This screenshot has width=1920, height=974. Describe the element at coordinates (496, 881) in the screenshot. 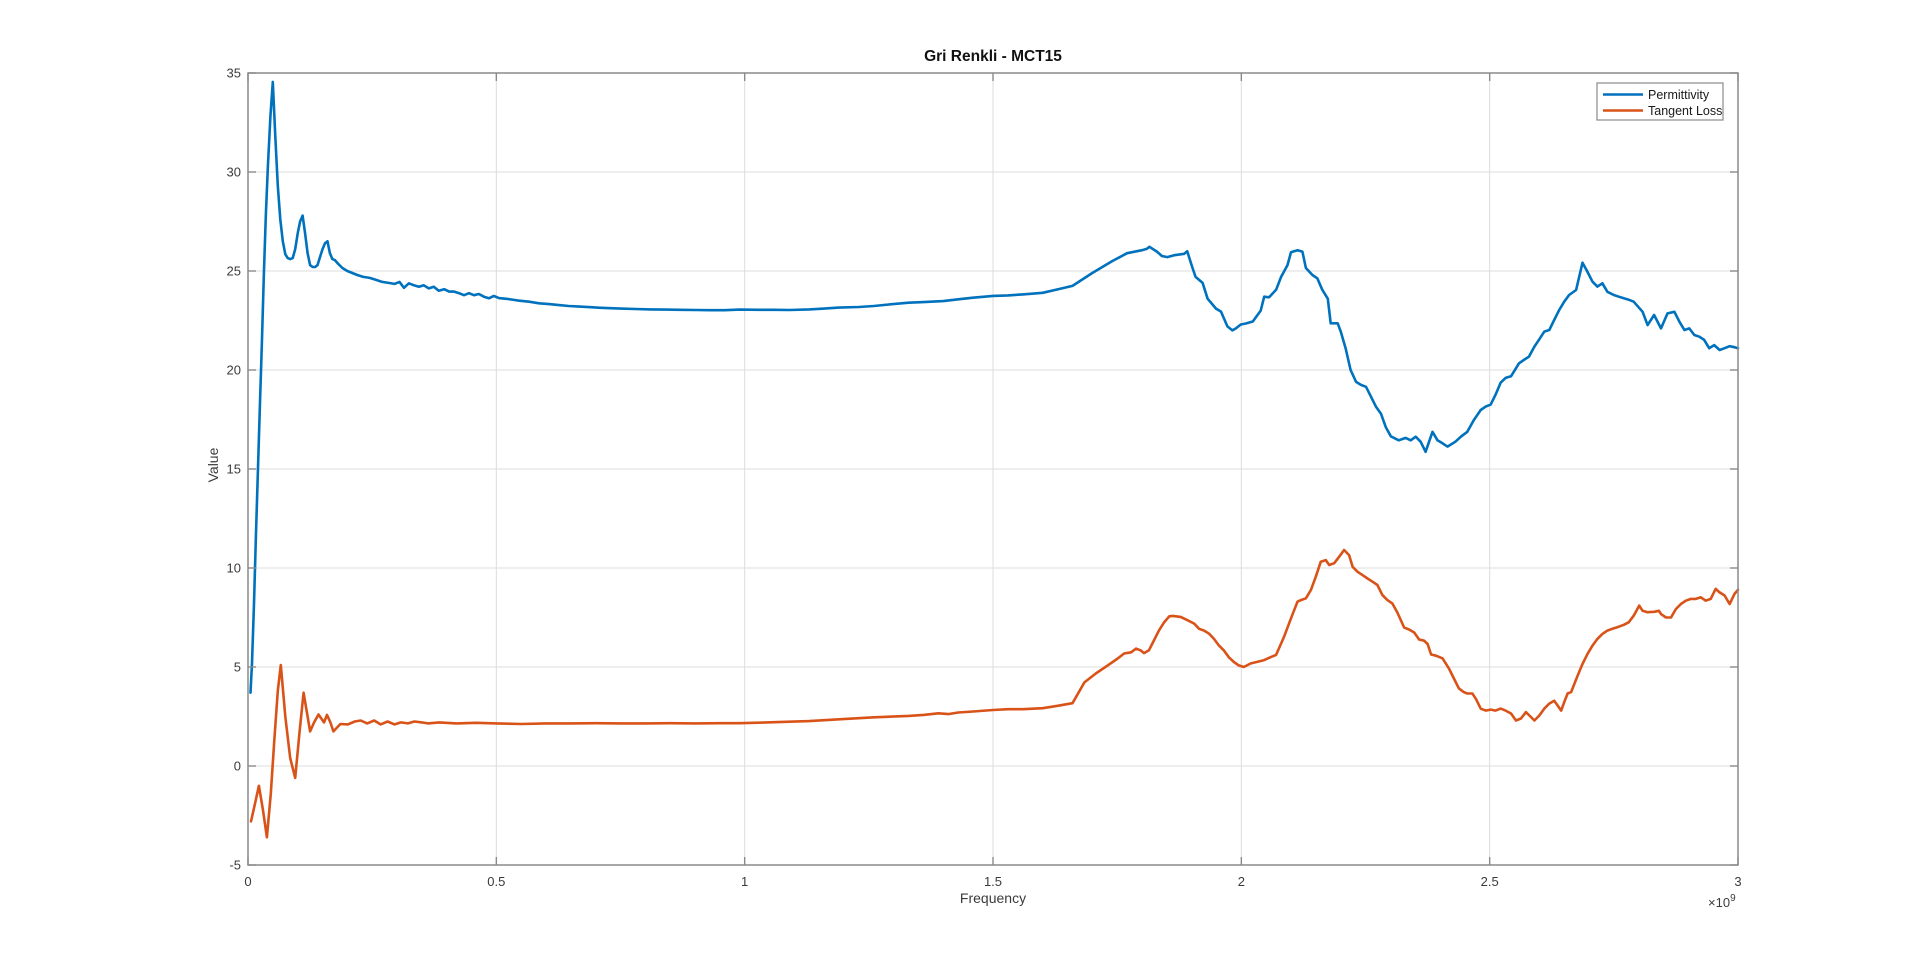

I see `x-tick-label: 0.5` at that location.